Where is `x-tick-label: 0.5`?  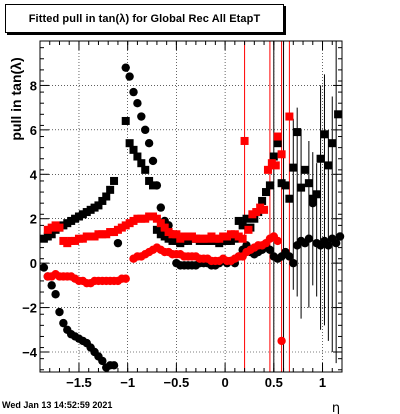
x-tick-label: 0.5 is located at coordinates (274, 382).